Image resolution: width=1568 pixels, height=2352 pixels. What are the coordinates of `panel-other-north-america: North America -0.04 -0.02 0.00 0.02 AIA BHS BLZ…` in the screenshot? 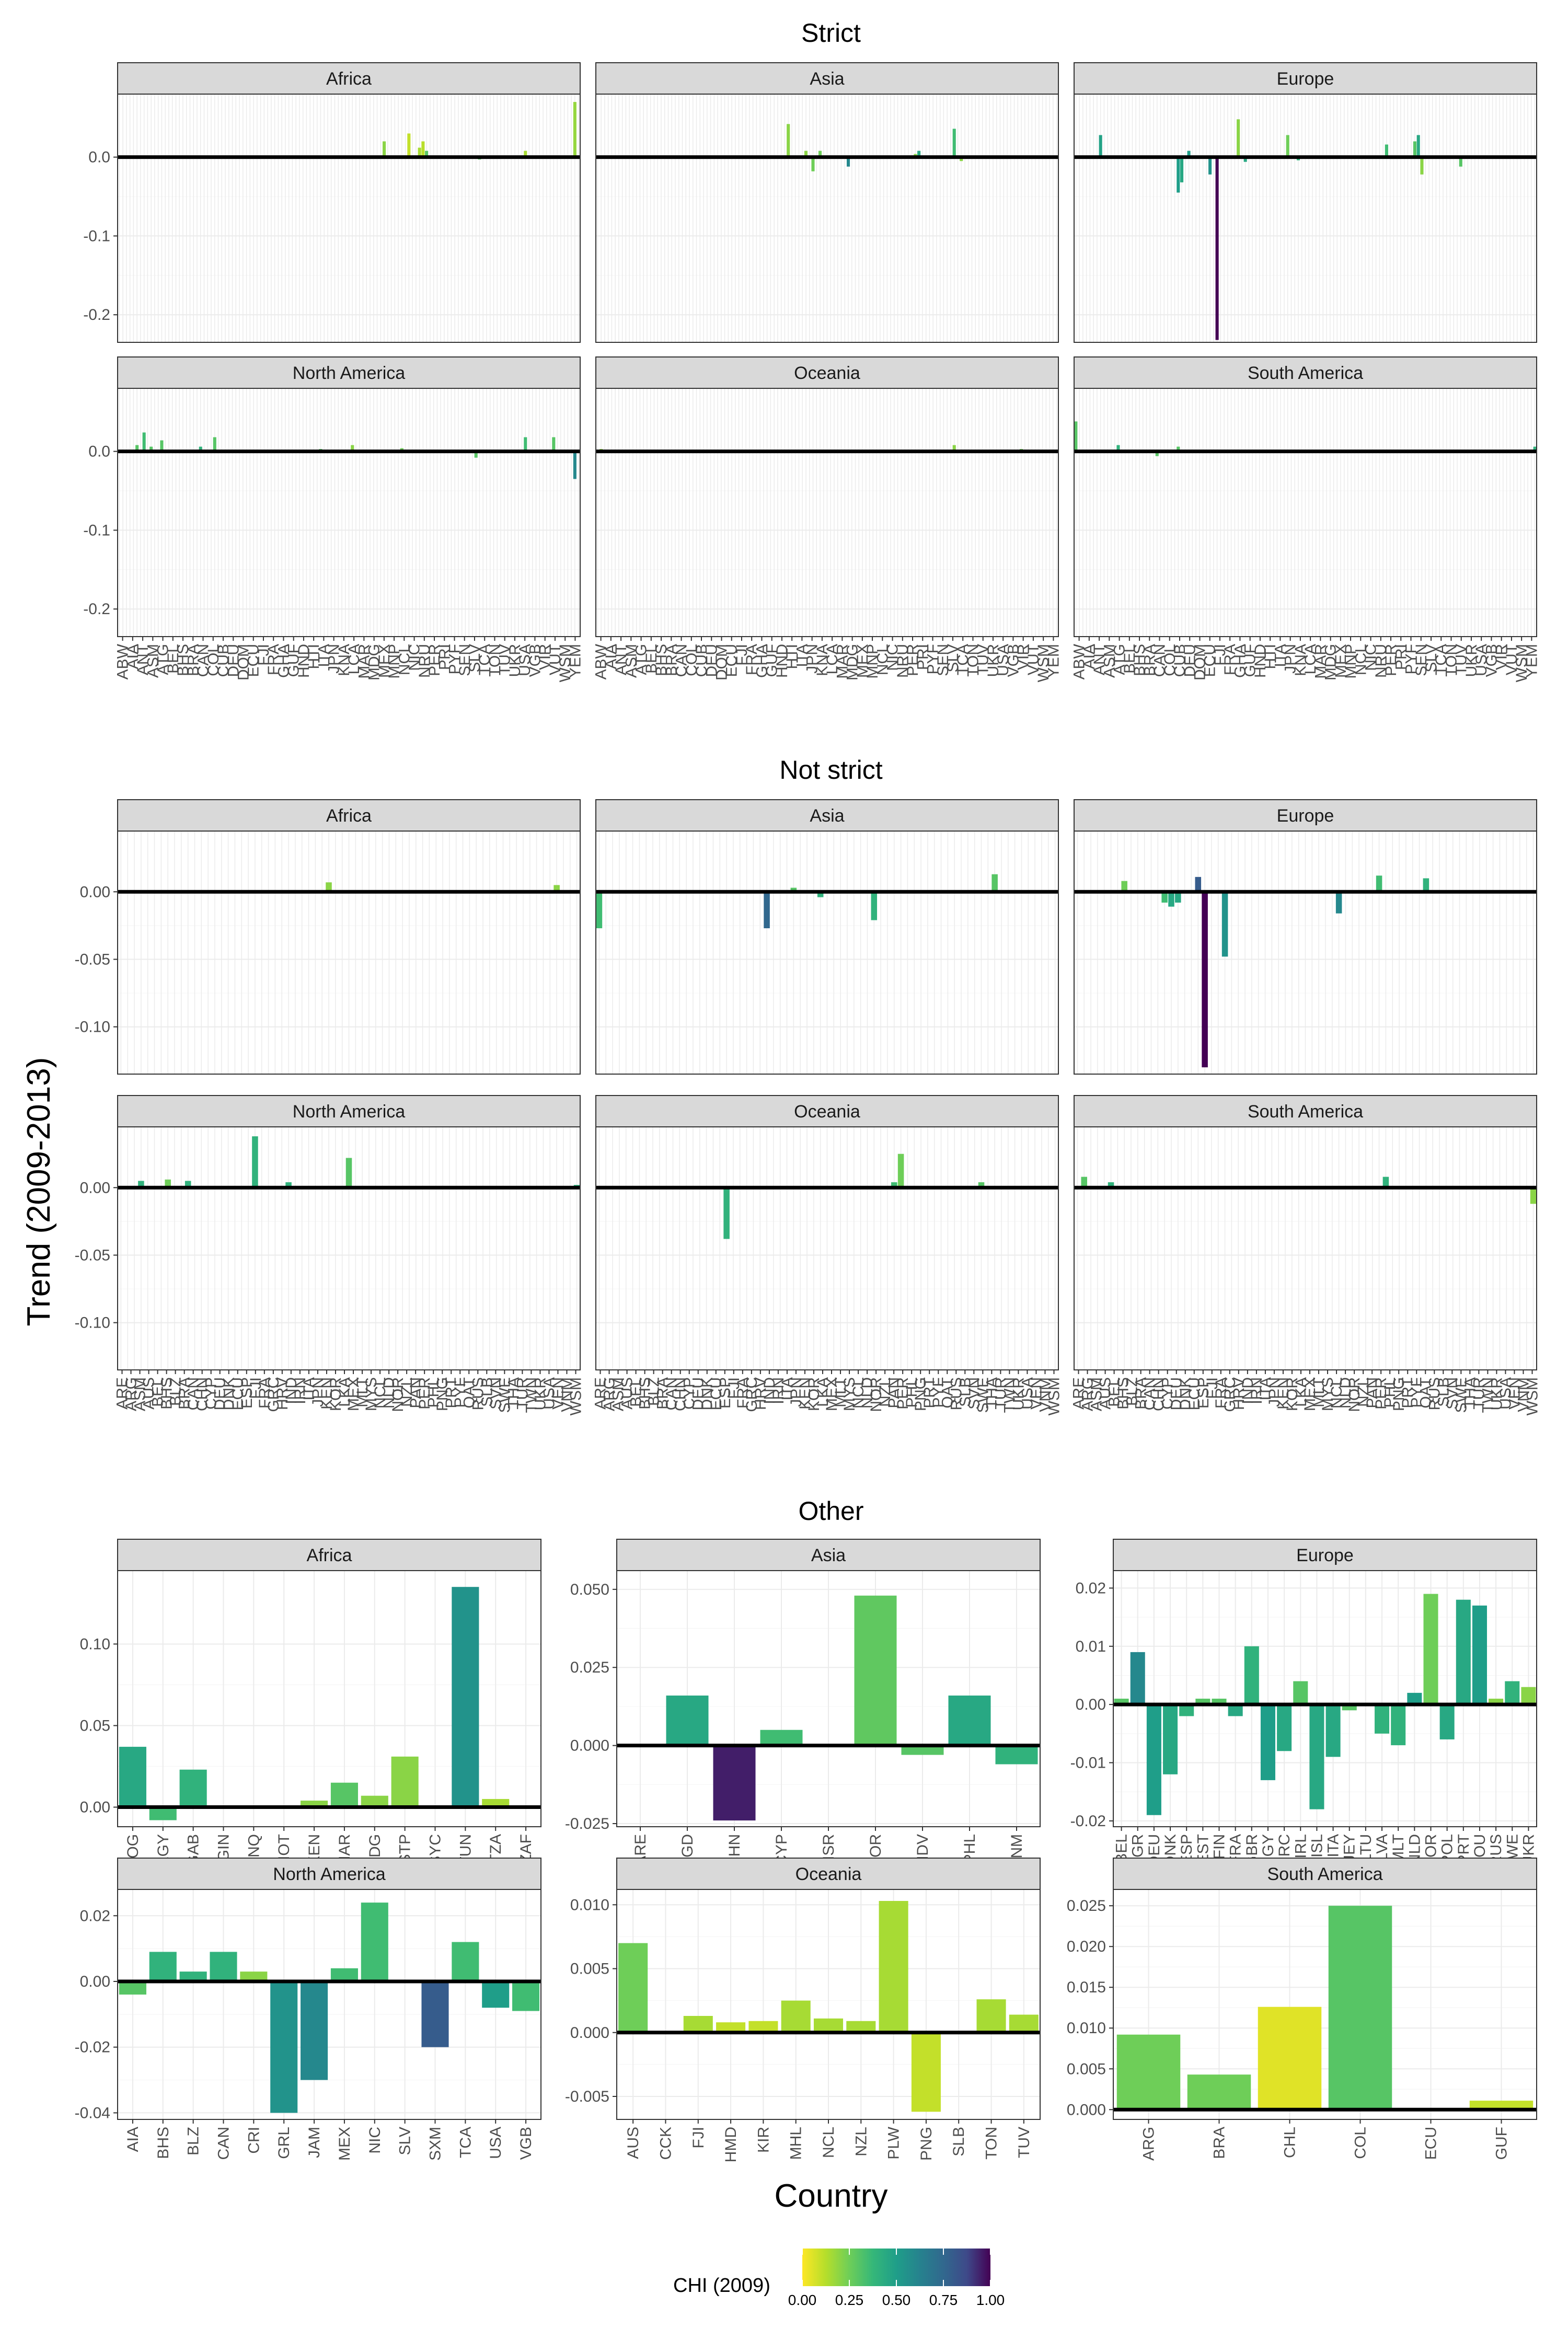 It's located at (308, 2009).